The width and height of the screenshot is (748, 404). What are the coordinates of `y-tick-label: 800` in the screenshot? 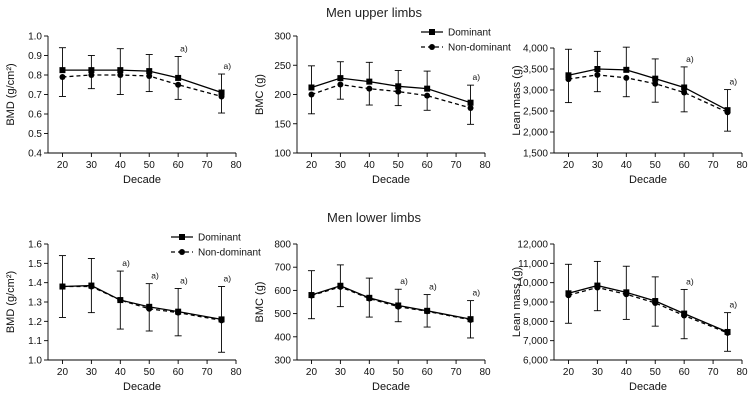 It's located at (282, 245).